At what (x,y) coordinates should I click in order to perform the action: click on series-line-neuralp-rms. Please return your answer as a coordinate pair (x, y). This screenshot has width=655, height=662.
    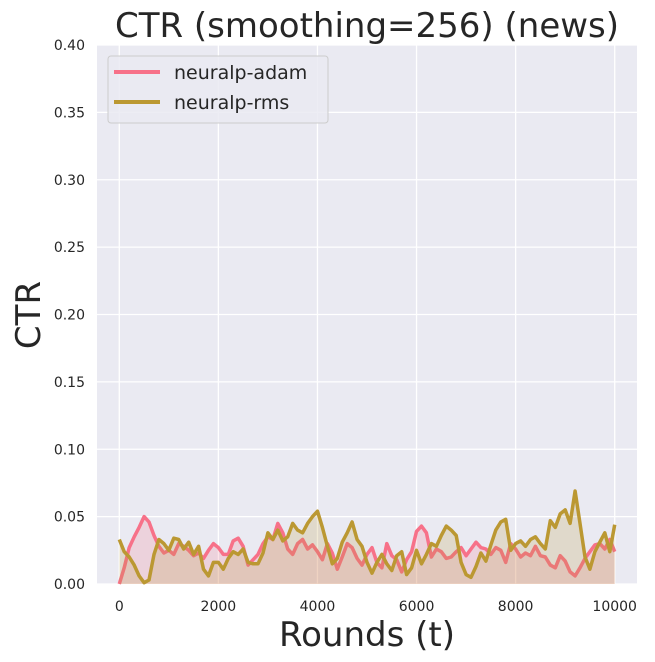
    Looking at the image, I should click on (367, 537).